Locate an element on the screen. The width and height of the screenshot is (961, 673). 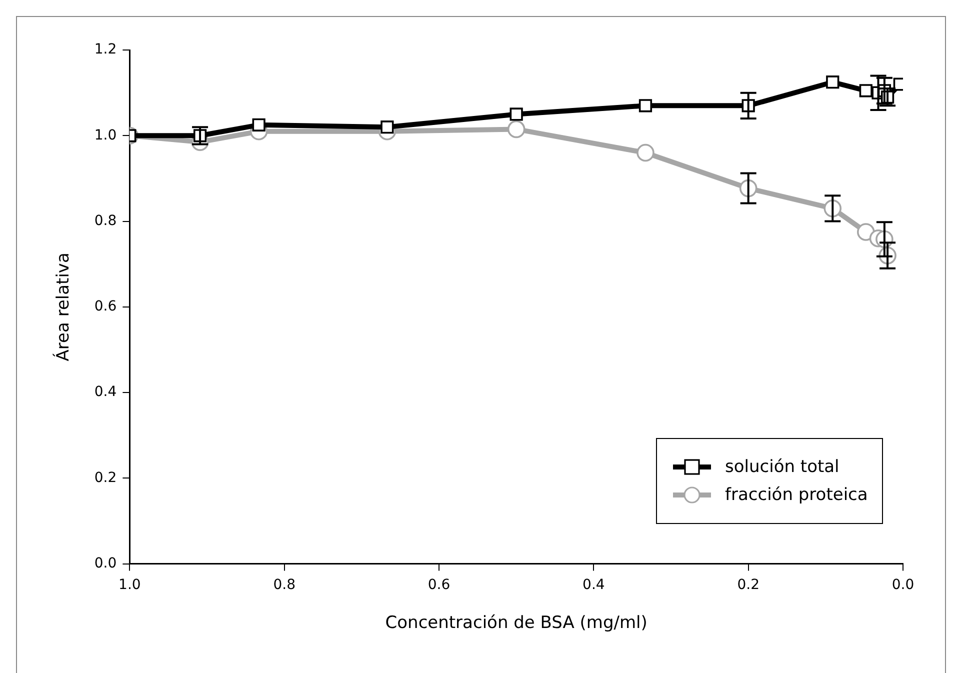
y-tick-label: 0.8 is located at coordinates (105, 220).